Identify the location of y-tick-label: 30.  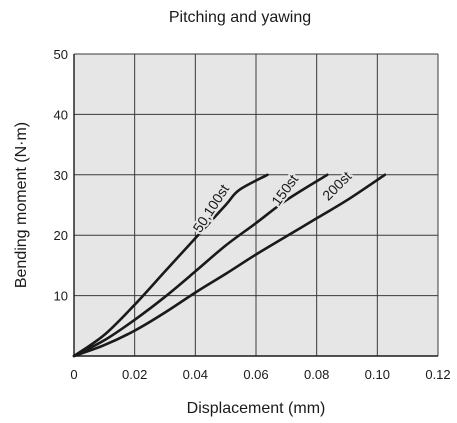
(61, 175).